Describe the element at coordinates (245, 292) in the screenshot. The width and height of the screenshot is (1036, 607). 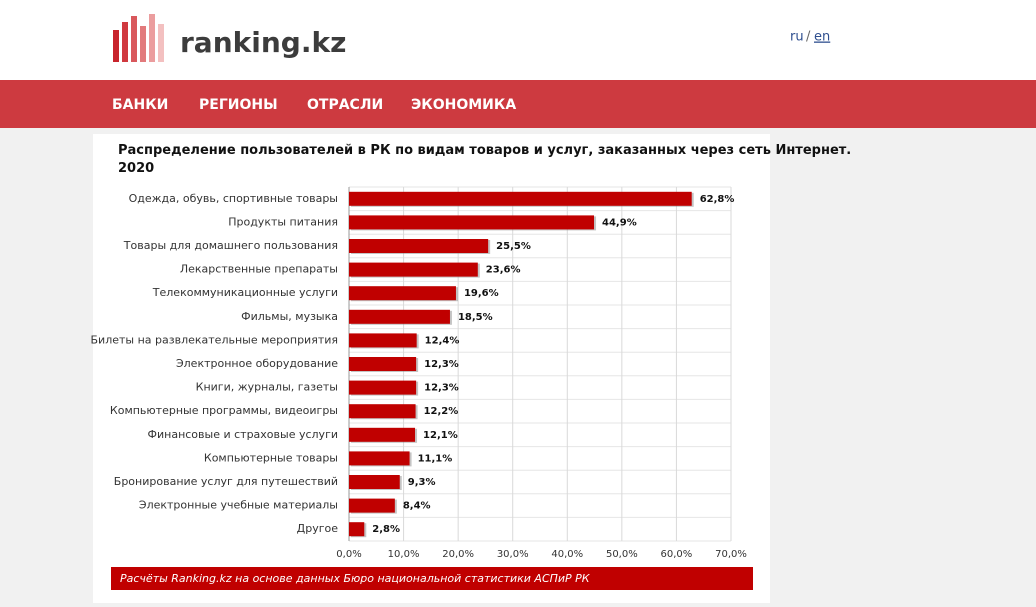
I see `y-tick-label: Телекоммуникационные услуги` at that location.